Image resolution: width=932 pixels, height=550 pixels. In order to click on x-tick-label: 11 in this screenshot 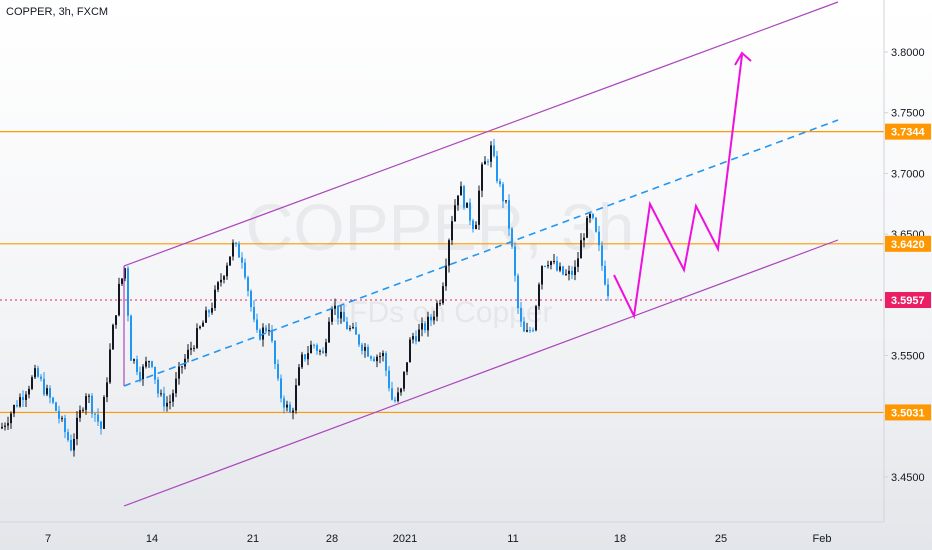, I will do `click(512, 539)`.